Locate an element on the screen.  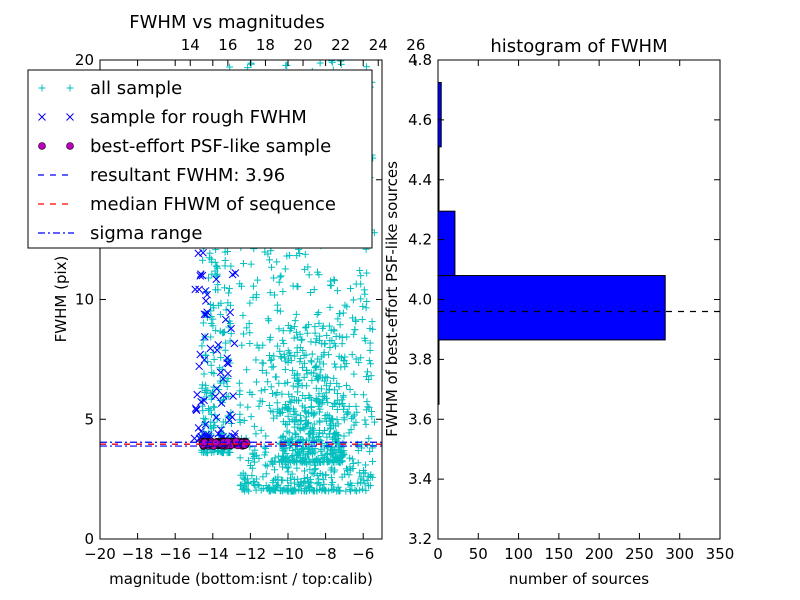
x-tick-label: 50 is located at coordinates (478, 554).